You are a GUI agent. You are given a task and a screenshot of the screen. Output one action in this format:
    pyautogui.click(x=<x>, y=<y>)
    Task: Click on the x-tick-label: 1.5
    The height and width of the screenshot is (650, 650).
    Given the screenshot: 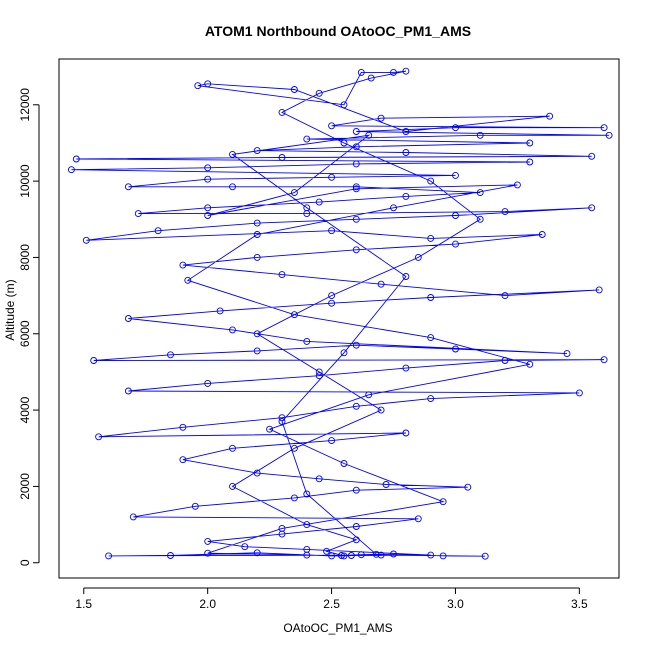 What is the action you would take?
    pyautogui.click(x=83, y=604)
    